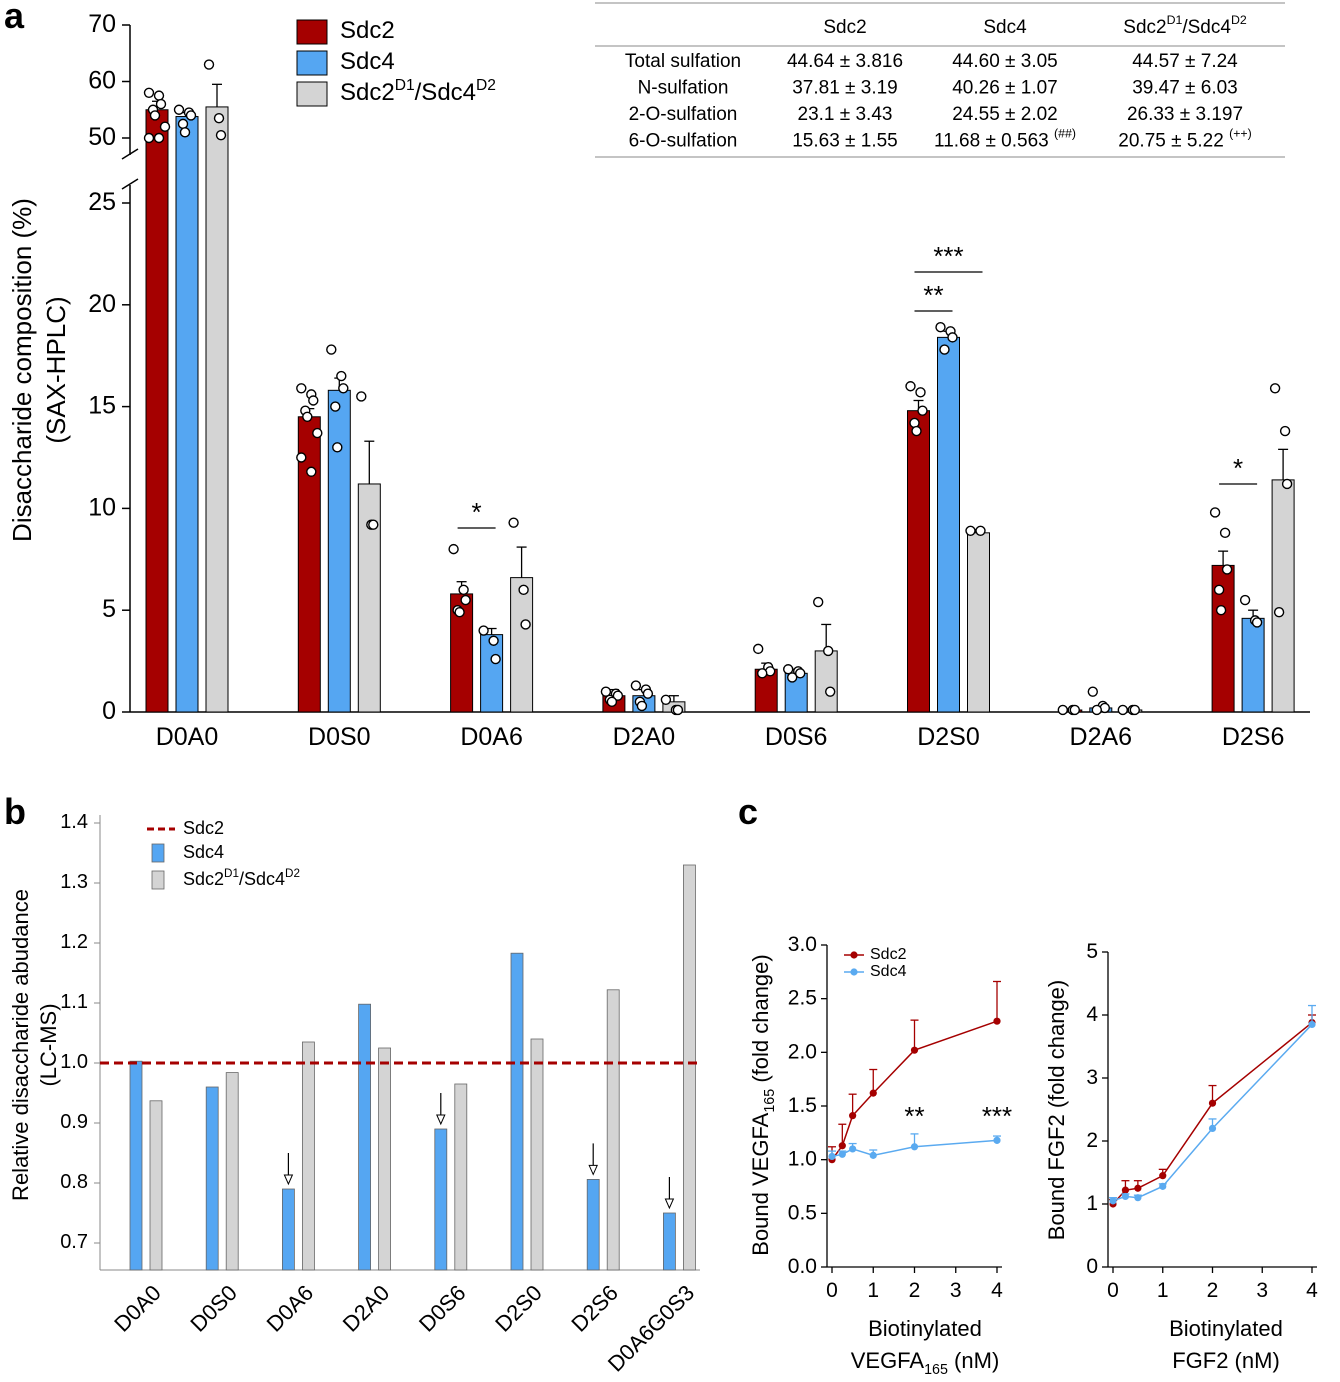  What do you see at coordinates (1185, 88) in the screenshot?
I see `table-cell: 39.47 ± 6.03` at bounding box center [1185, 88].